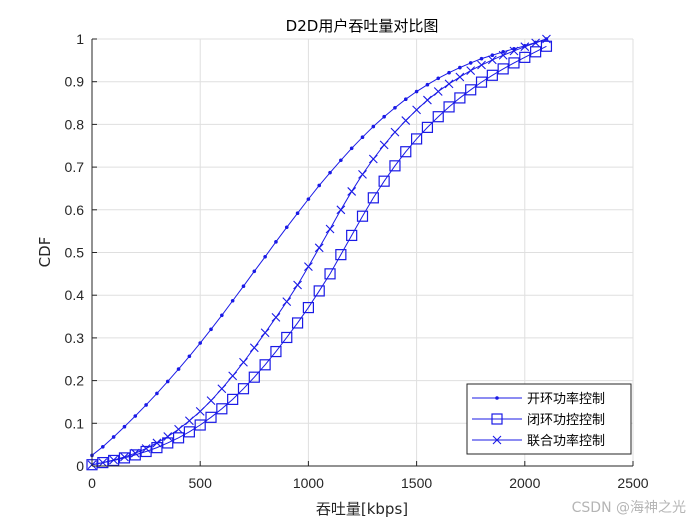 The image size is (700, 525). I want to click on y-tick-label: 0.9, so click(75, 82).